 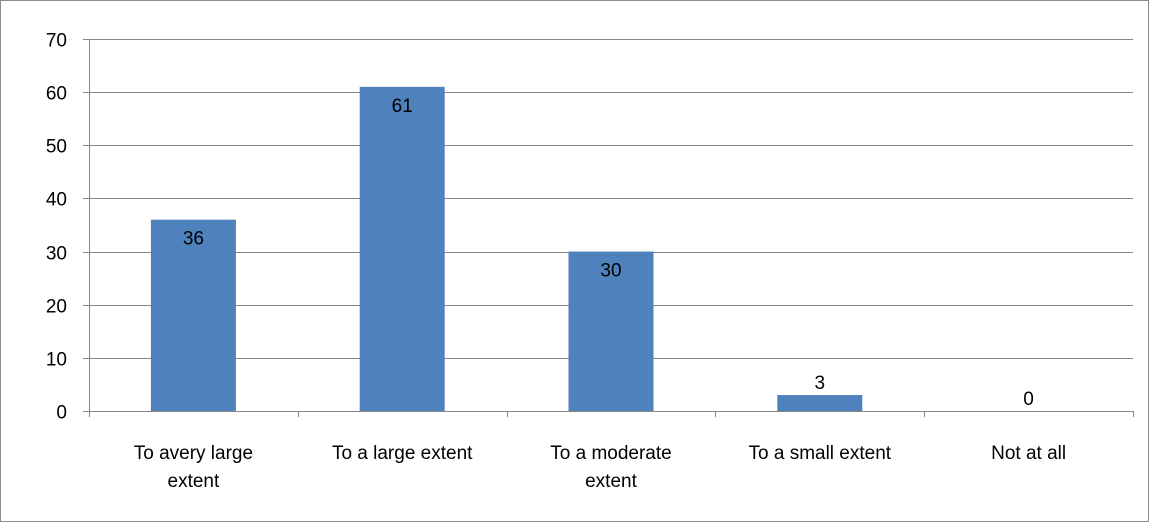 What do you see at coordinates (56, 41) in the screenshot?
I see `y-tick-label: 70` at bounding box center [56, 41].